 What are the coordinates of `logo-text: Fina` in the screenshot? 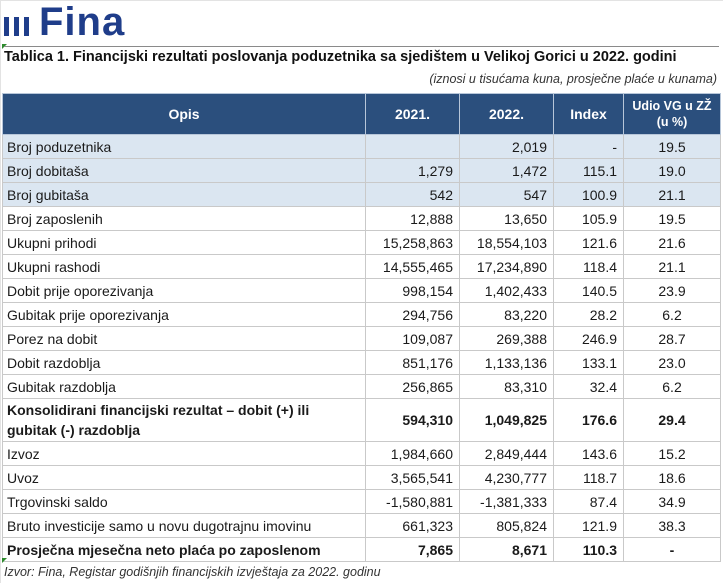 It's located at (82, 22).